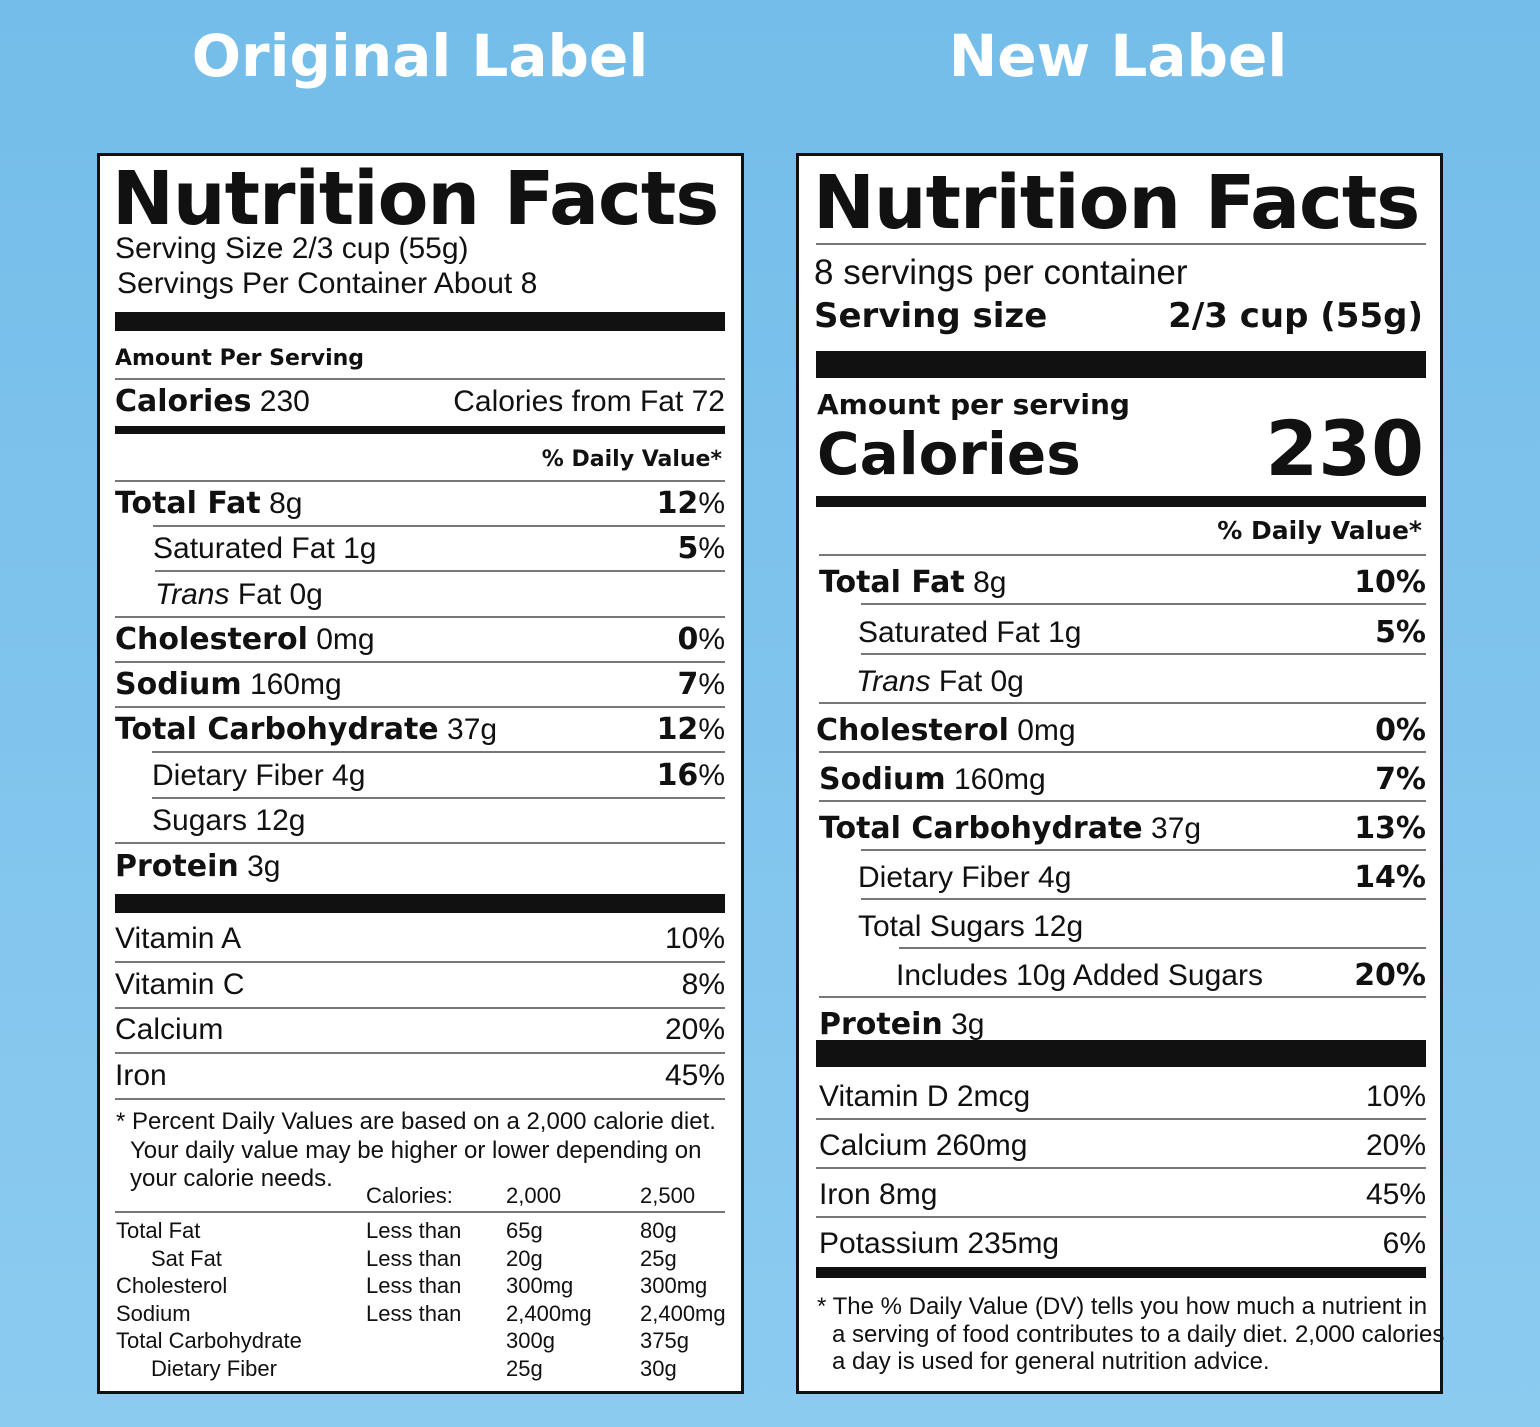 The width and height of the screenshot is (1540, 1427). What do you see at coordinates (524, 1258) in the screenshot?
I see `footnote-value-2000: 20g` at bounding box center [524, 1258].